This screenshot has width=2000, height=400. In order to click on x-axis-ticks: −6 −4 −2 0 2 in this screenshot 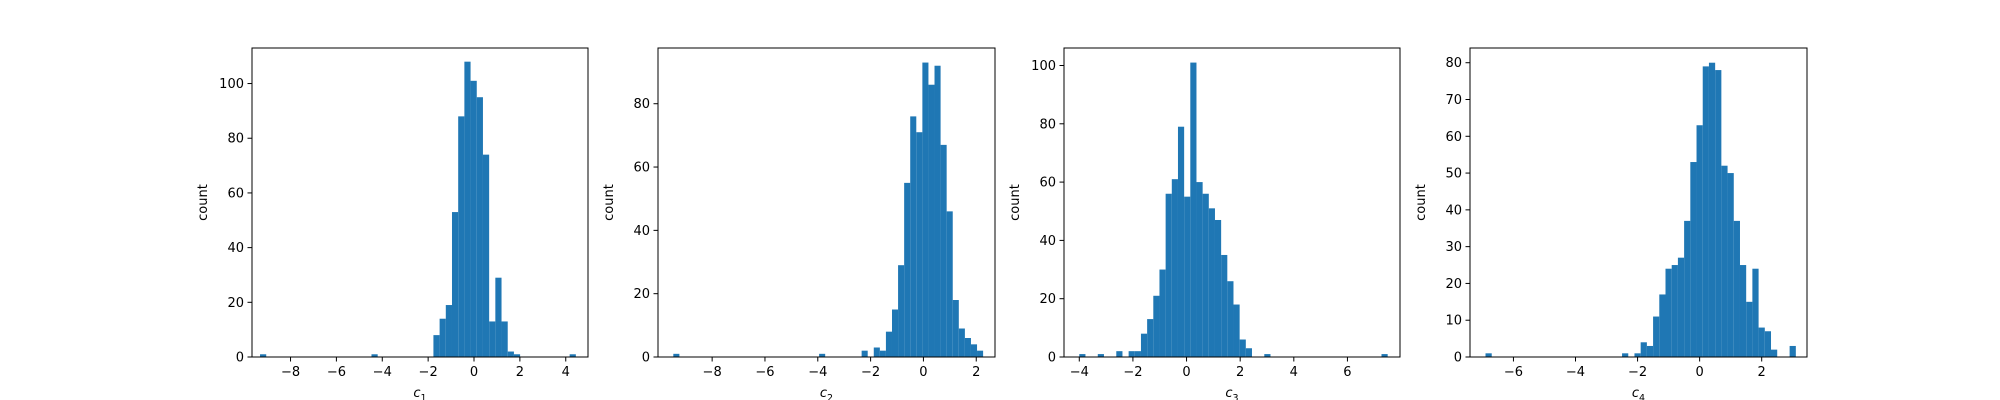, I will do `click(1635, 368)`.